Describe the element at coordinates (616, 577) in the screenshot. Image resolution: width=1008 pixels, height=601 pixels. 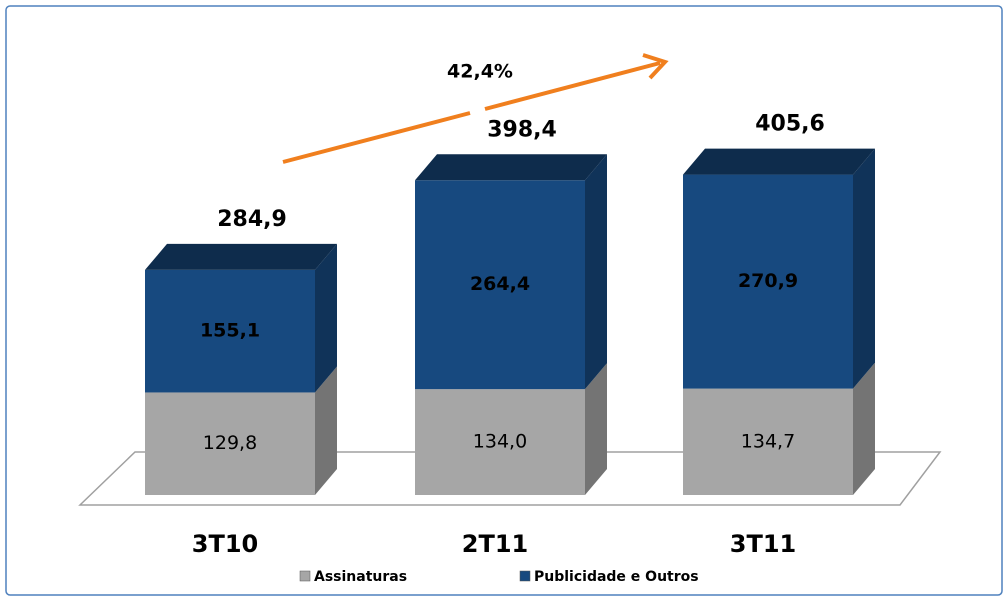
I see `legend-label: Publicidade e Outros` at that location.